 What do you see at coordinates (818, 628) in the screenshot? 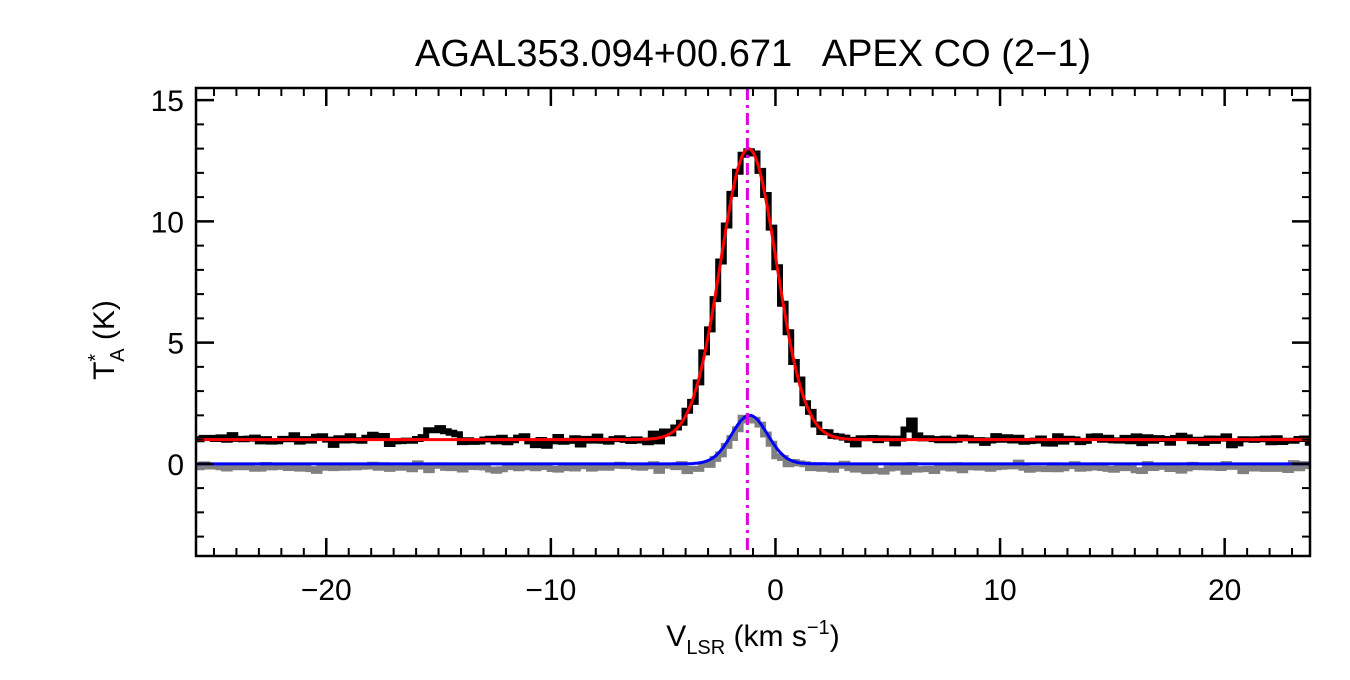
I see `x-label-sup: −1` at bounding box center [818, 628].